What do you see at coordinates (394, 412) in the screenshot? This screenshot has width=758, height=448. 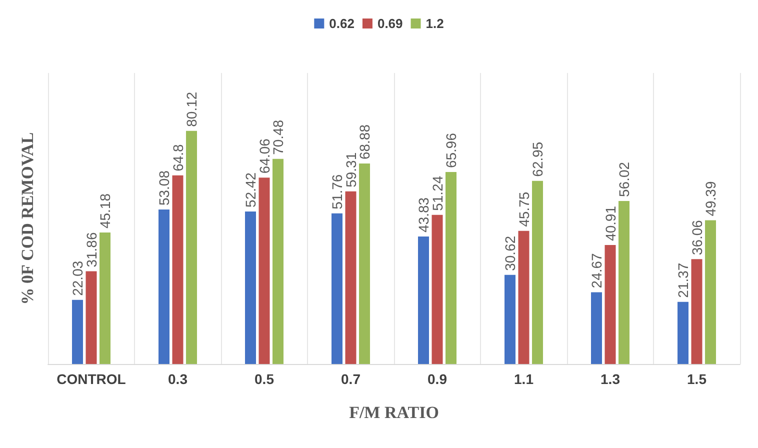 I see `x-axis-title: F/M RATIO` at bounding box center [394, 412].